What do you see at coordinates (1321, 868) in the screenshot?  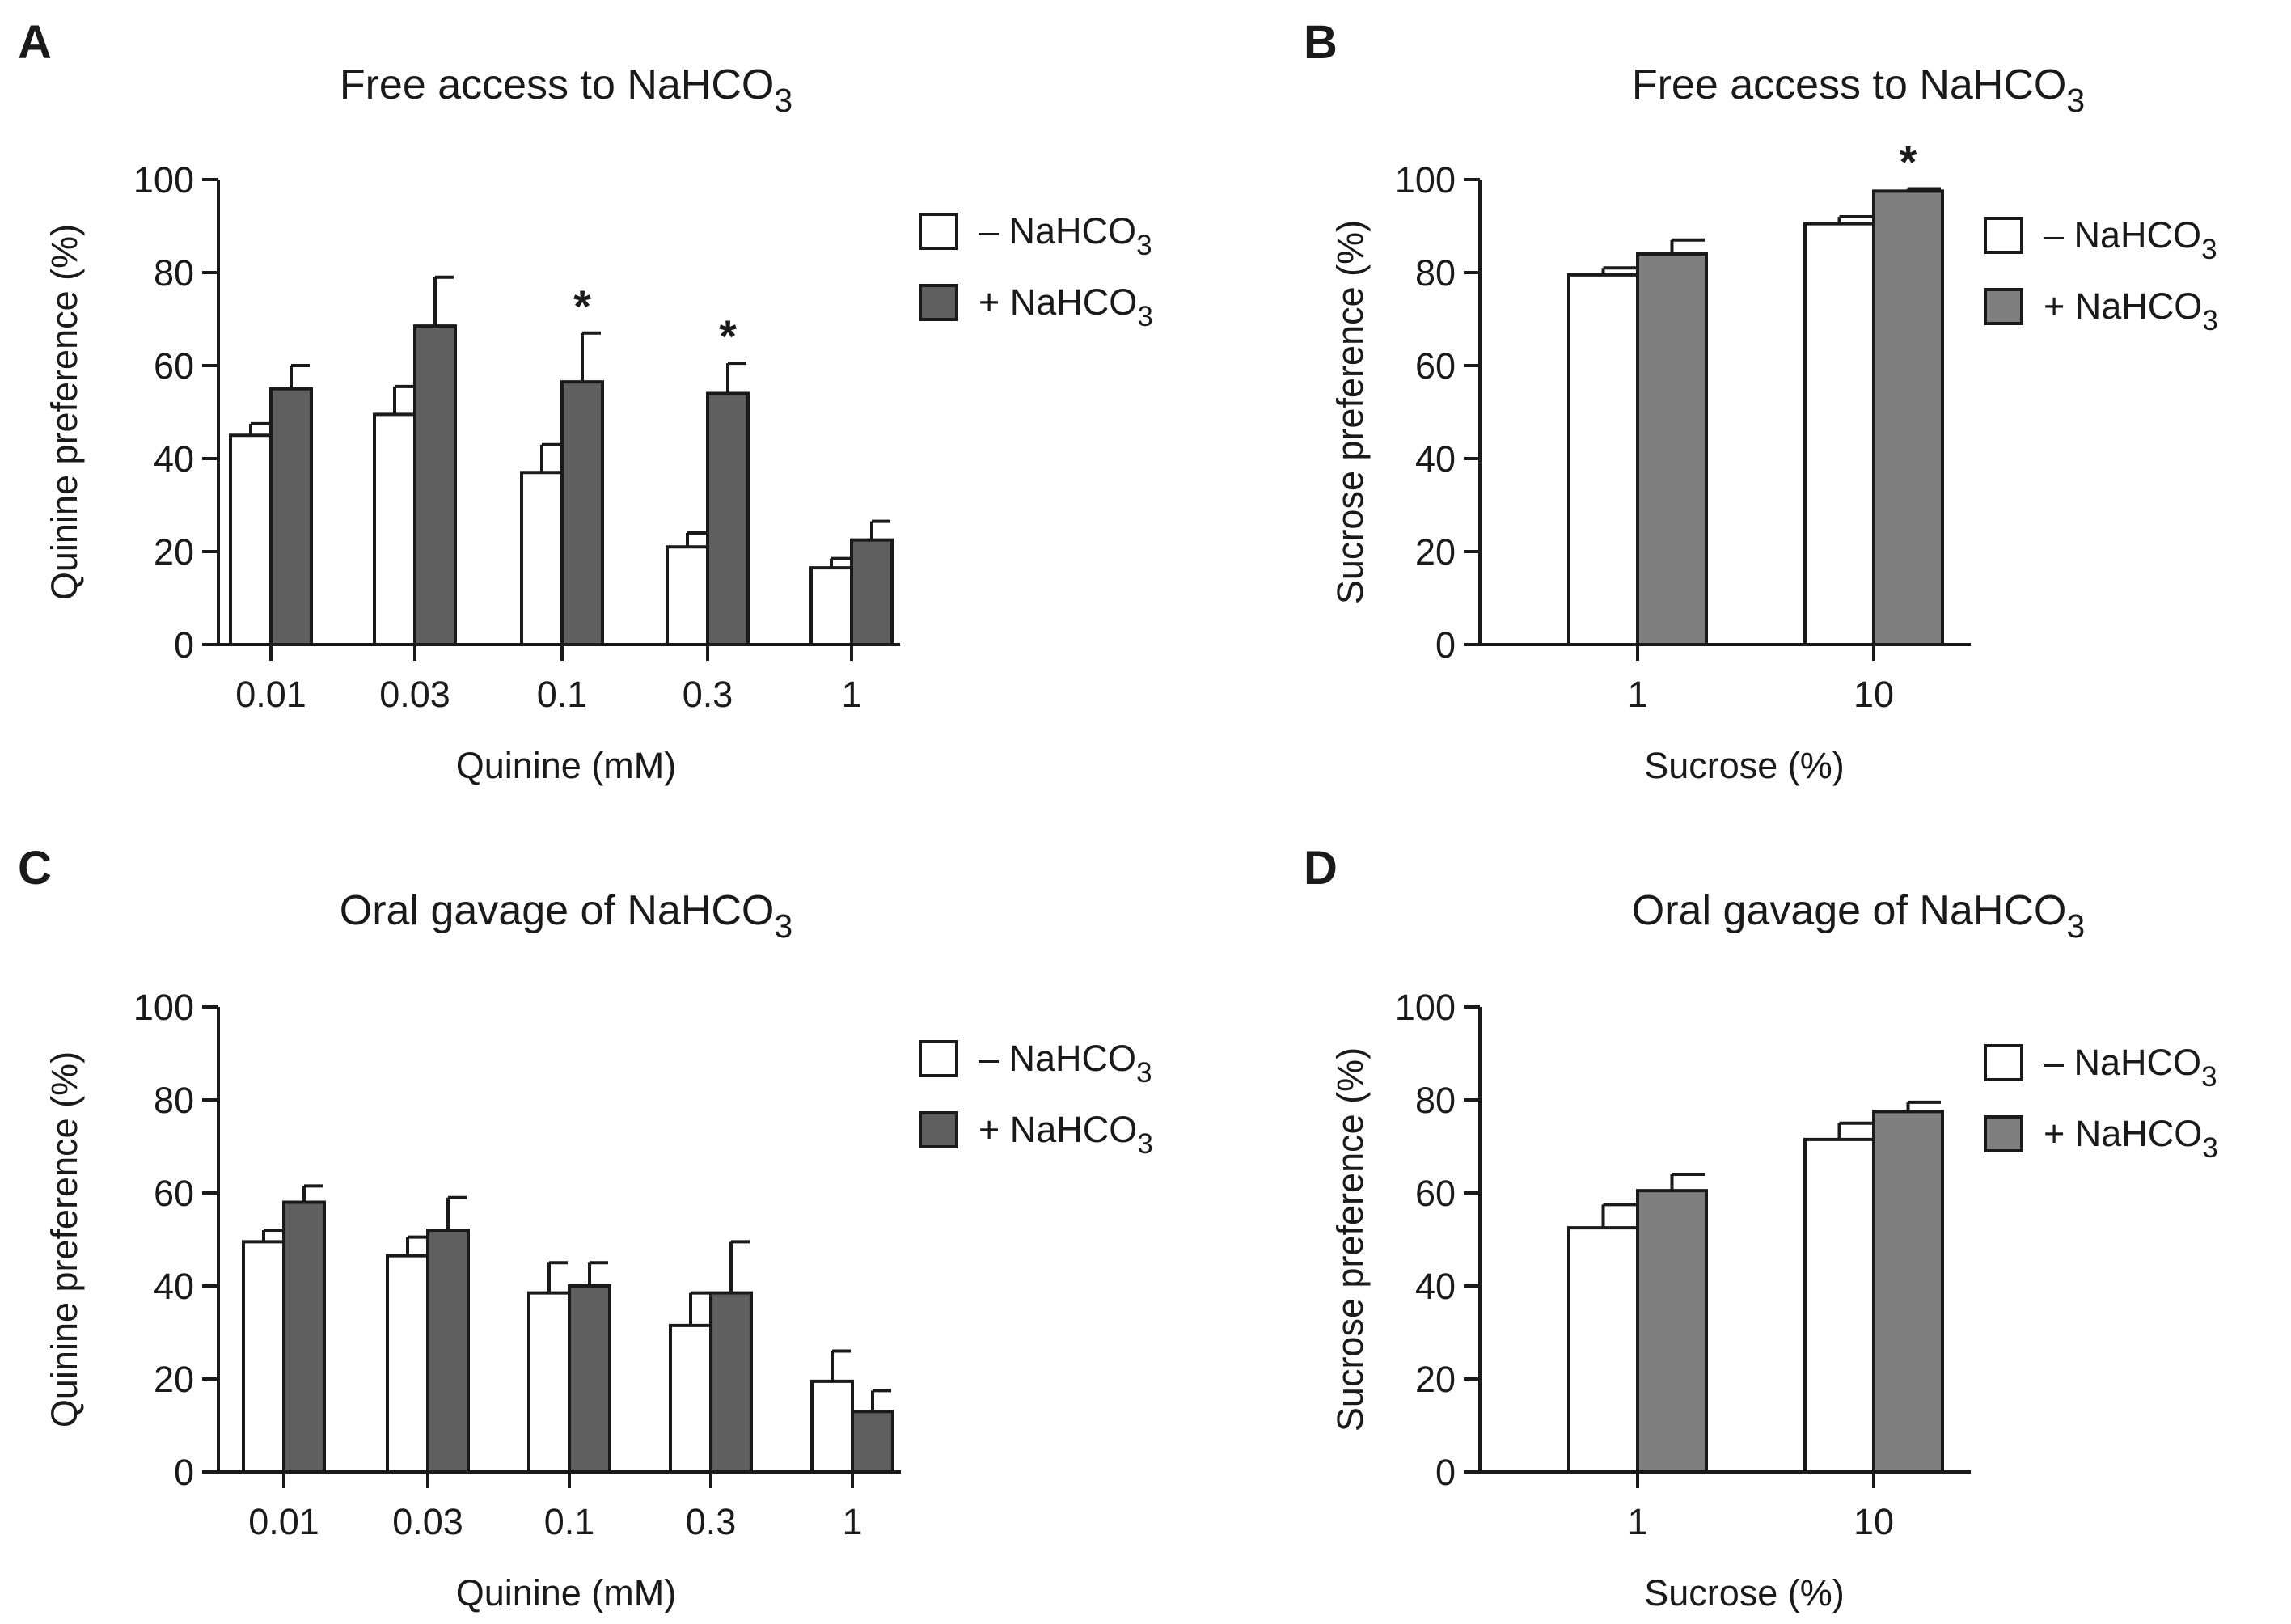 I see `panel-letter: D` at bounding box center [1321, 868].